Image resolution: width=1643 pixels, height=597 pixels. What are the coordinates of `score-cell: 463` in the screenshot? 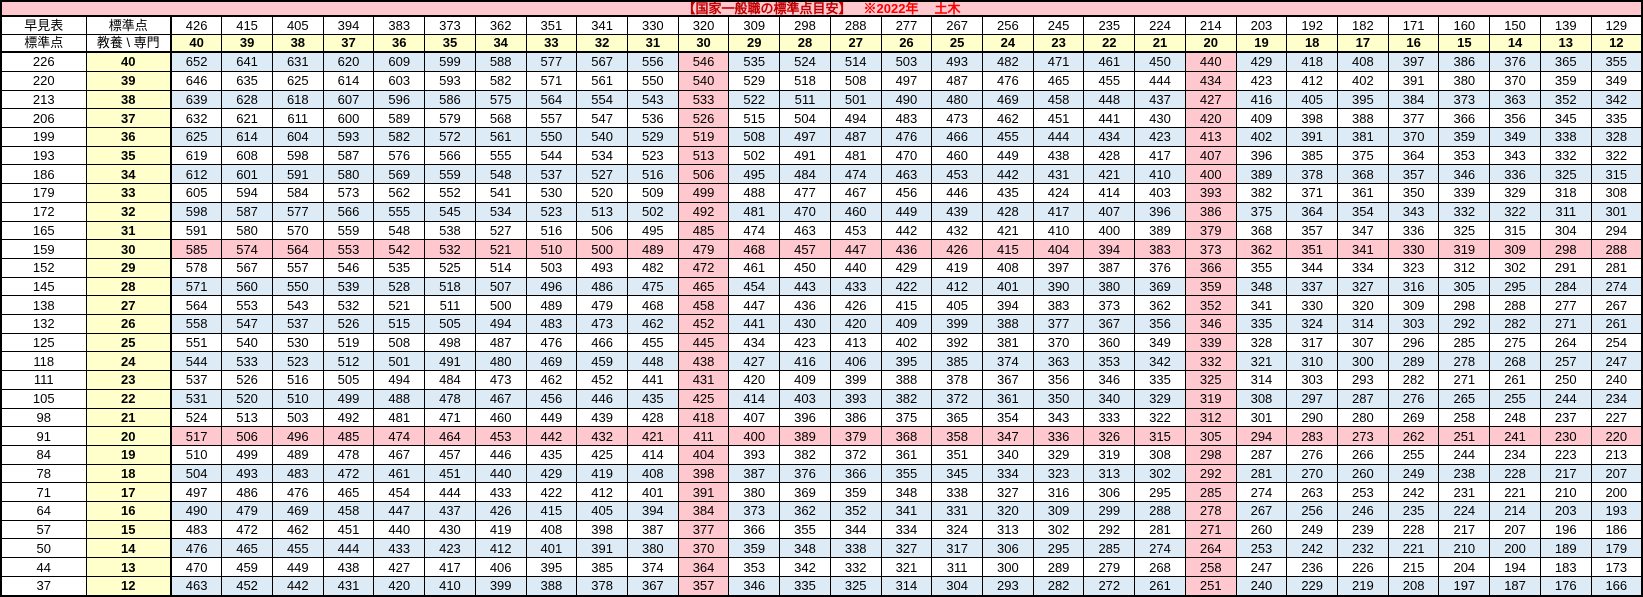 It's located at (906, 174).